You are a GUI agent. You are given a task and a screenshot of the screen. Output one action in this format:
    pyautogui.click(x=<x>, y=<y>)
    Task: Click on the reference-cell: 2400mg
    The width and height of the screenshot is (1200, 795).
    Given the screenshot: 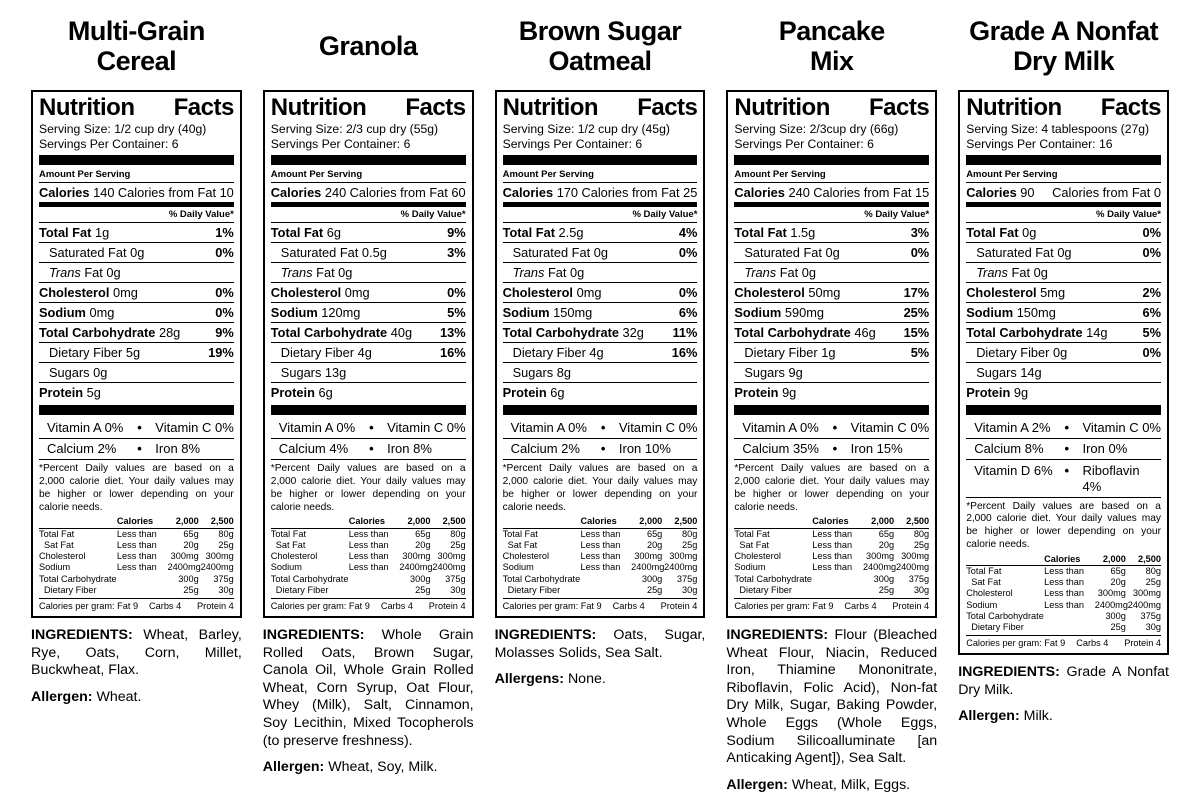 What is the action you would take?
    pyautogui.click(x=449, y=567)
    